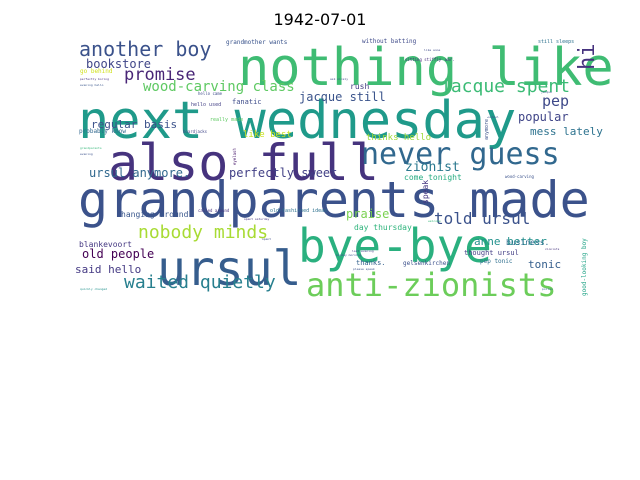 The image size is (640, 480). What do you see at coordinates (434, 221) in the screenshot?
I see `cloud-word: welcome` at bounding box center [434, 221].